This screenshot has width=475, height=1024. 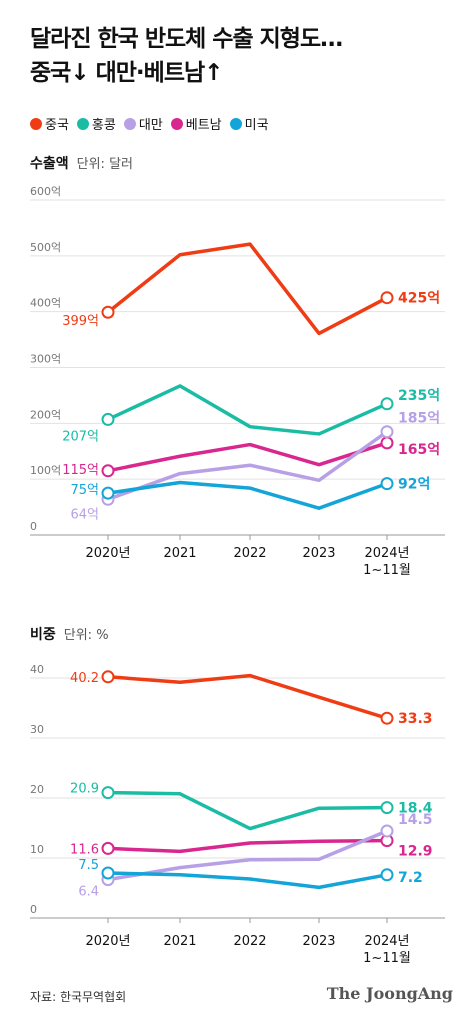 What do you see at coordinates (419, 419) in the screenshot?
I see `export-end-label-taiwan: 185억` at bounding box center [419, 419].